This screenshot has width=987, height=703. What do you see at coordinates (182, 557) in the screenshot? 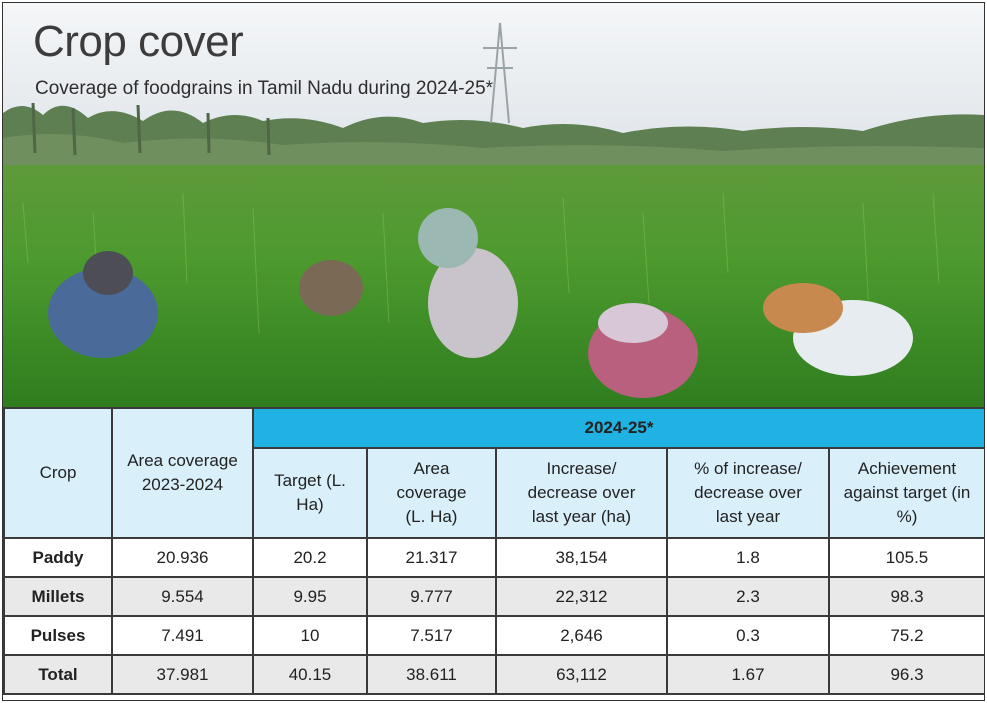
I see `area-2023-value: 20.936` at bounding box center [182, 557].